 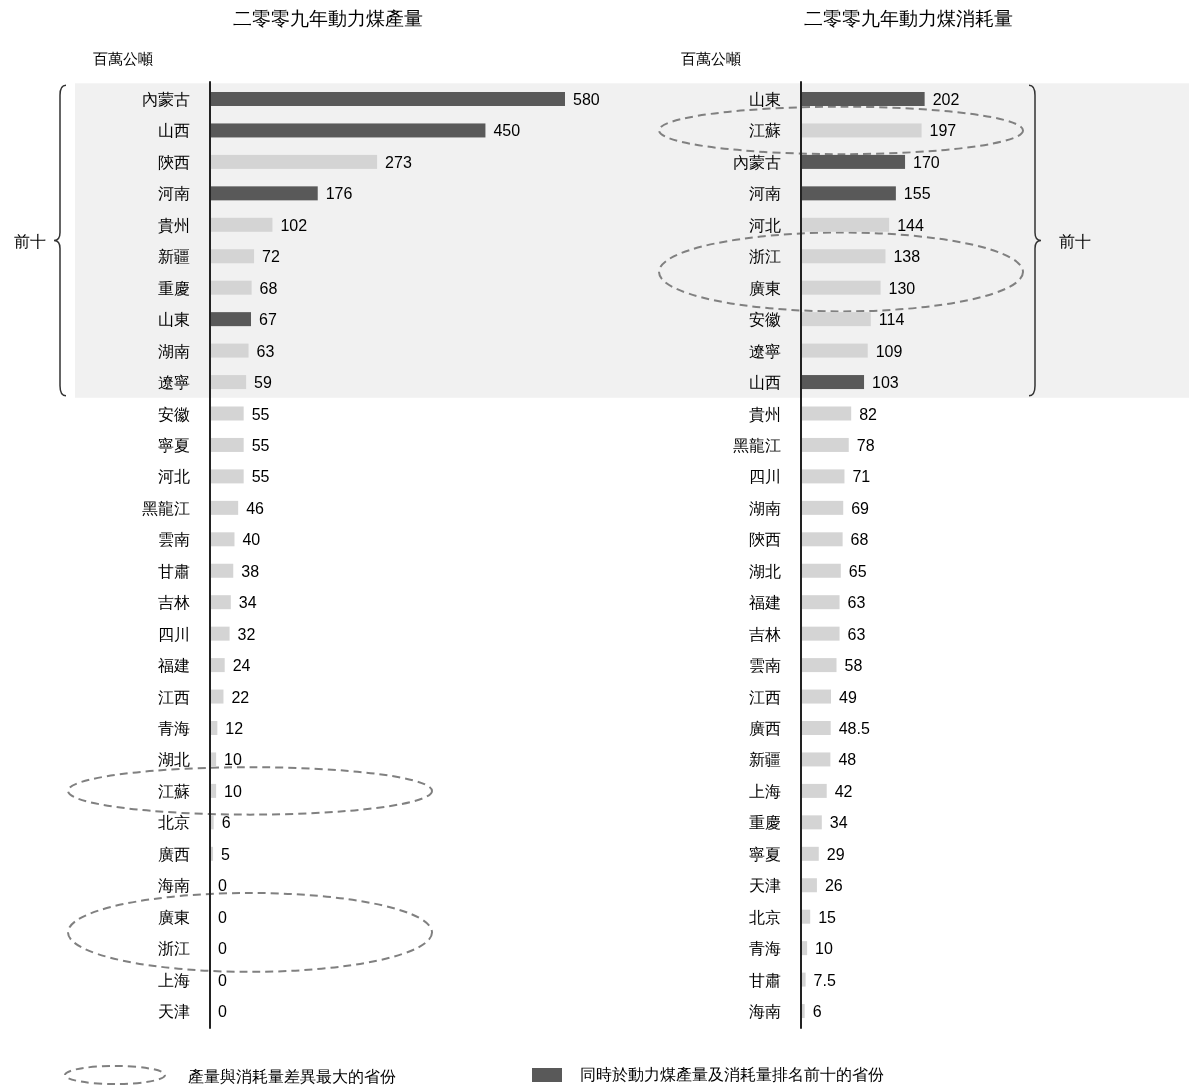 I want to click on y-tick-label: 浙江, so click(x=765, y=257).